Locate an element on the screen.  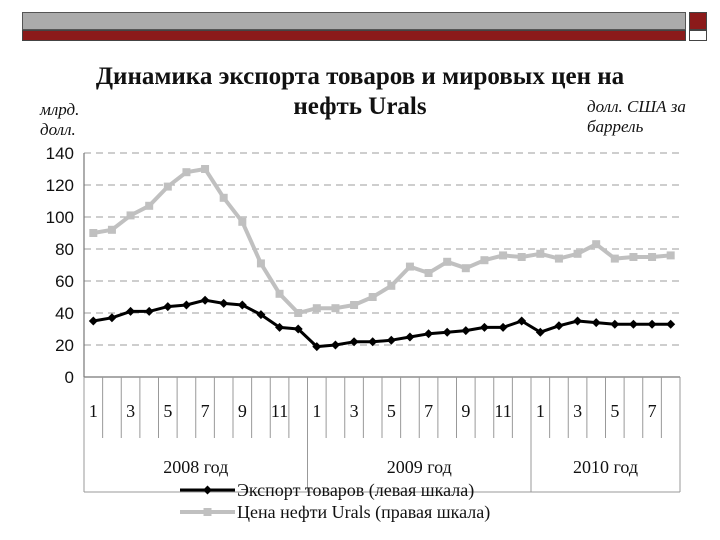
y-axis-unit-left: млрд. долл. is located at coordinates (60, 119).